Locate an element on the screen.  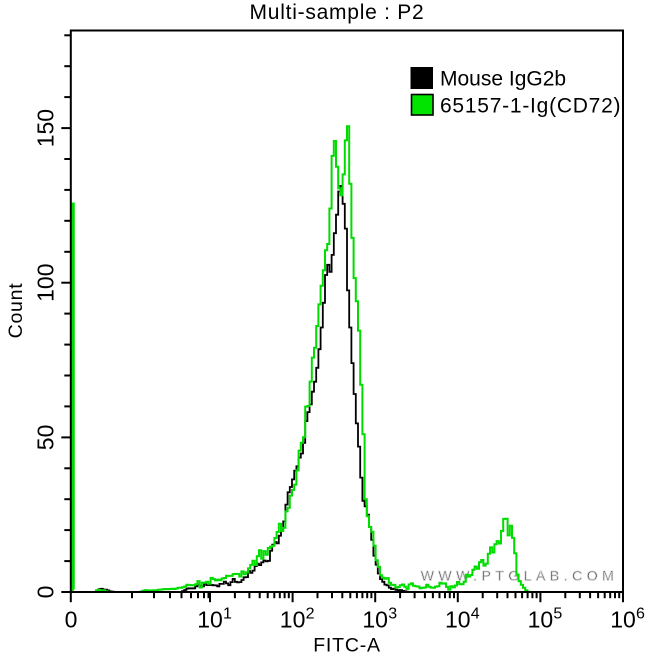
svg-text: 50 is located at coordinates (46, 438).